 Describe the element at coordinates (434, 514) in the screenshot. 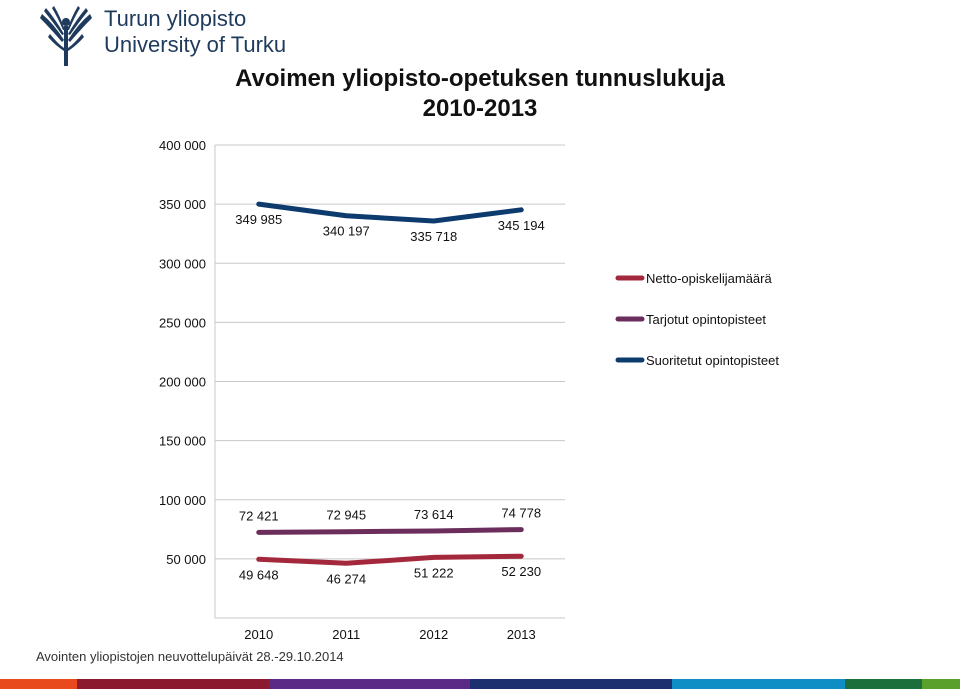

I see `data-label: 73 614` at that location.